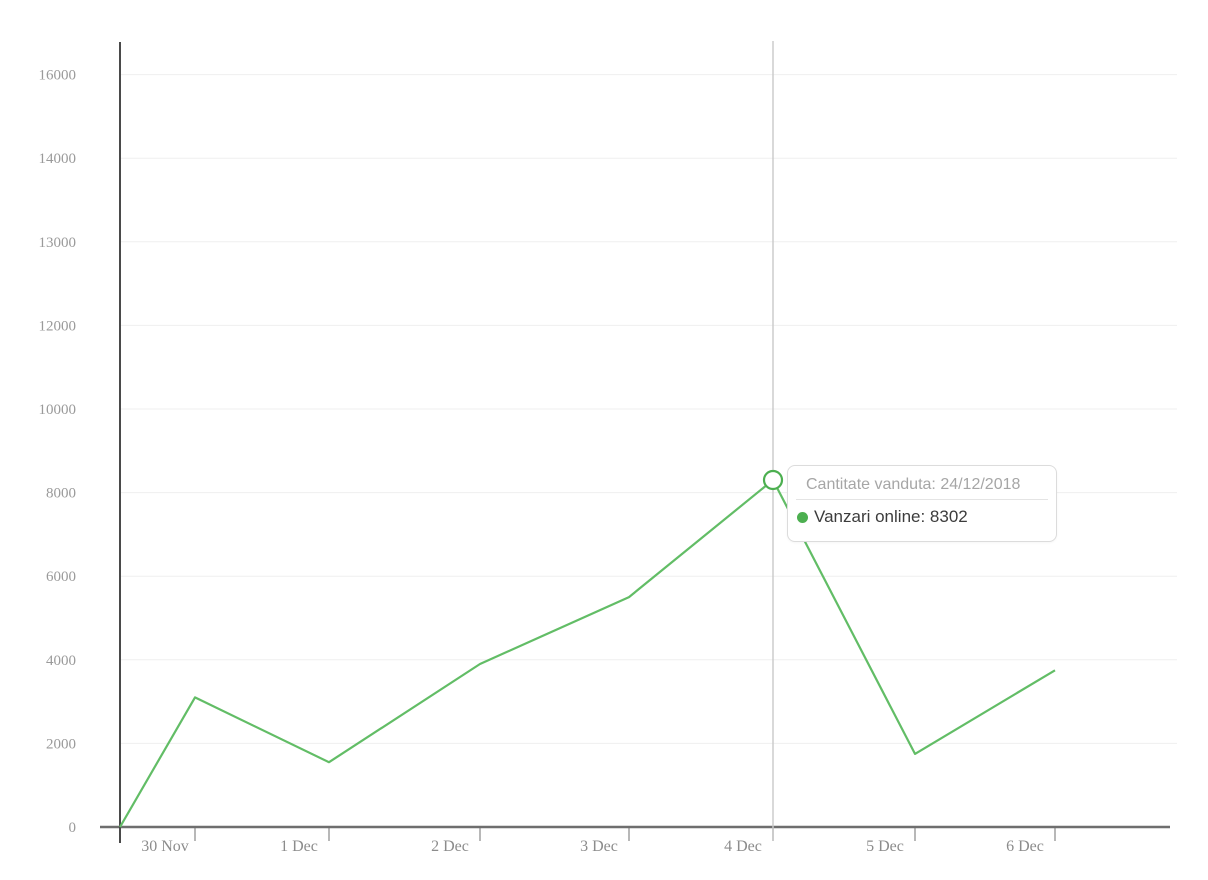 The width and height of the screenshot is (1208, 880). I want to click on tooltip-title: Cantitate vanduta: 24/12/2018, so click(913, 484).